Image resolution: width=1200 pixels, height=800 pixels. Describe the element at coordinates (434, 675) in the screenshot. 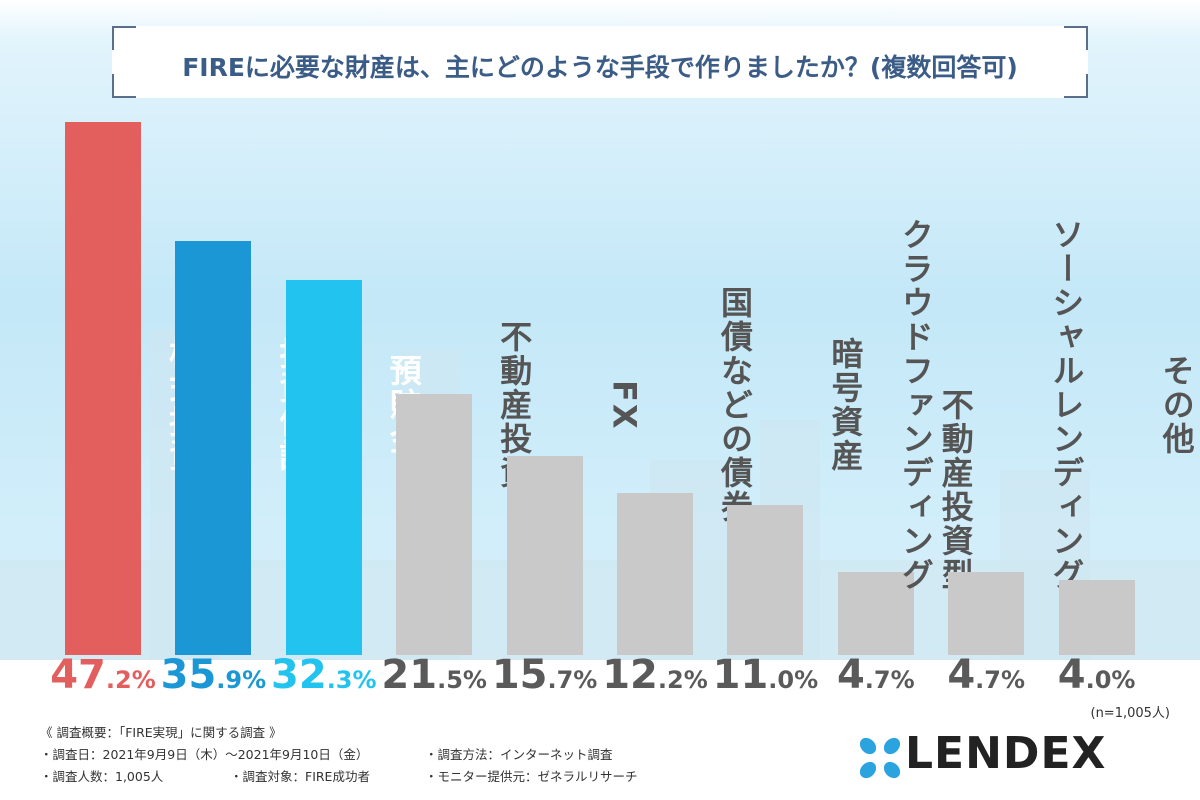

I see `value-label: 21.5%` at that location.